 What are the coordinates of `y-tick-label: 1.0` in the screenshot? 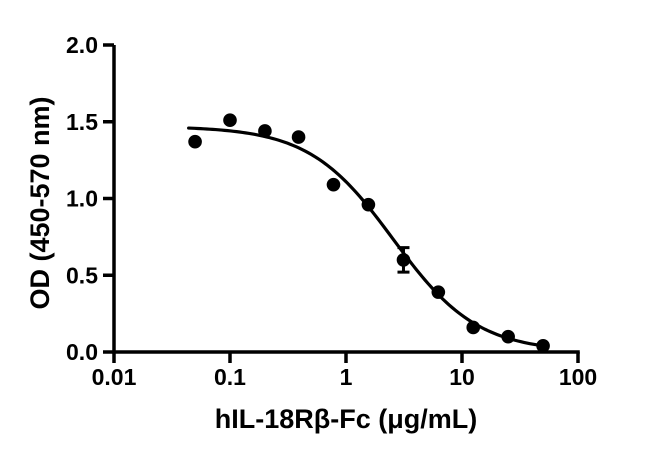 It's located at (82, 199).